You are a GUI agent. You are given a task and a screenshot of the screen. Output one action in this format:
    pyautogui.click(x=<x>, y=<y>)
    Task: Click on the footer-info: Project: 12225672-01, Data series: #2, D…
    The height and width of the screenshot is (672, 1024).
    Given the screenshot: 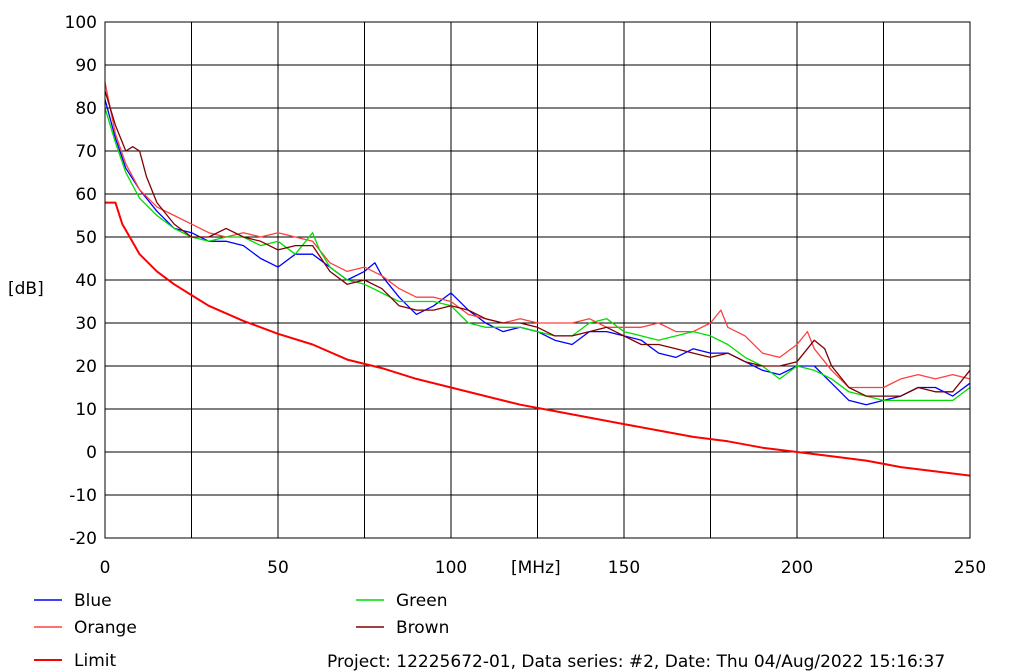 What is the action you would take?
    pyautogui.click(x=636, y=662)
    